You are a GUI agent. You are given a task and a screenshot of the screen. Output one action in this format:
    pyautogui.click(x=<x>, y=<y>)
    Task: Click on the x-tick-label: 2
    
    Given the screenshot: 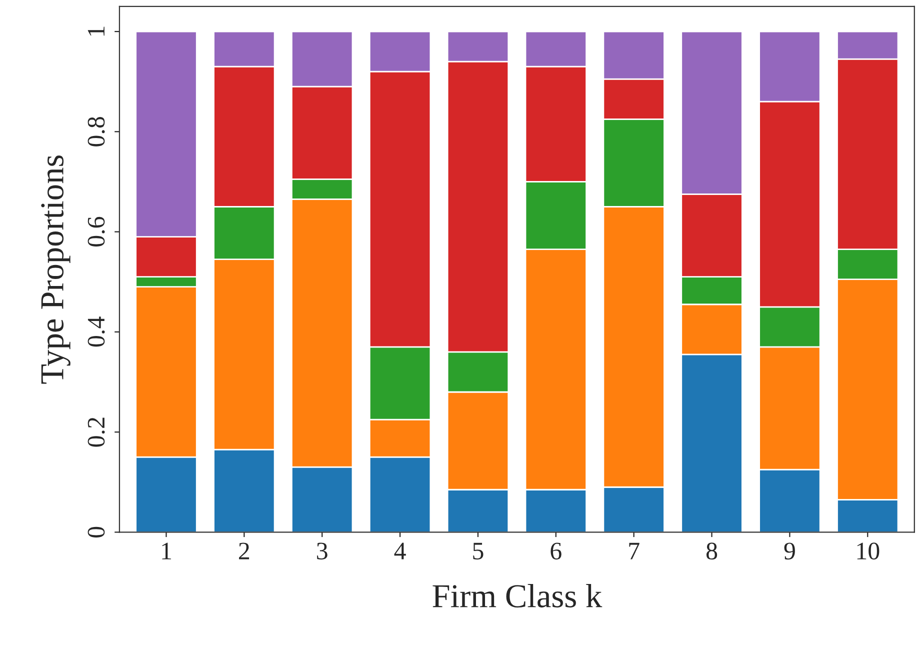 What is the action you would take?
    pyautogui.click(x=244, y=551)
    